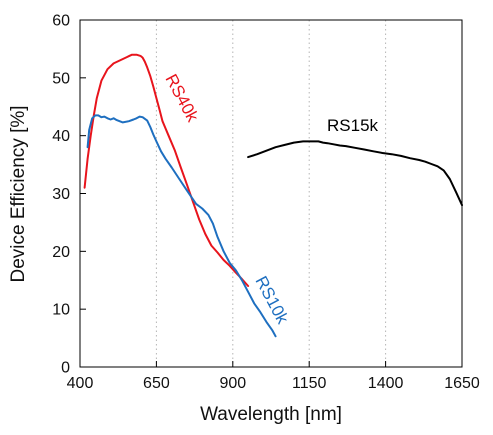 The height and width of the screenshot is (435, 493). I want to click on x-tick-label: 400, so click(80, 383).